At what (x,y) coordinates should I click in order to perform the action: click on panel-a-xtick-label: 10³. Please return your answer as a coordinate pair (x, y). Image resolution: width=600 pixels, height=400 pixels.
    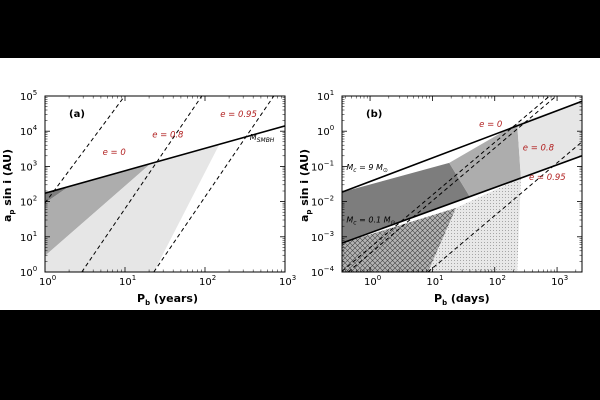
    Looking at the image, I should click on (287, 281).